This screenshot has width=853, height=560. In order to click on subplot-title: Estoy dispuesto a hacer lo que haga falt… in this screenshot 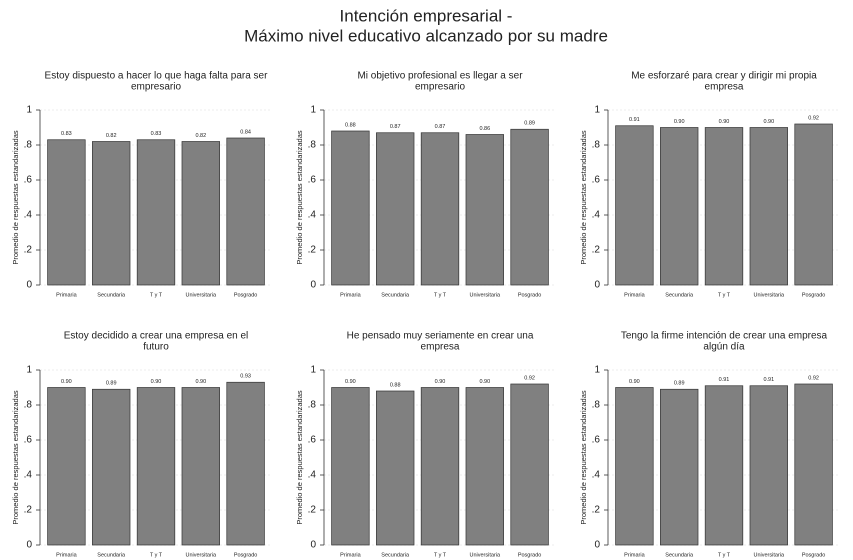, I will do `click(157, 76)`.